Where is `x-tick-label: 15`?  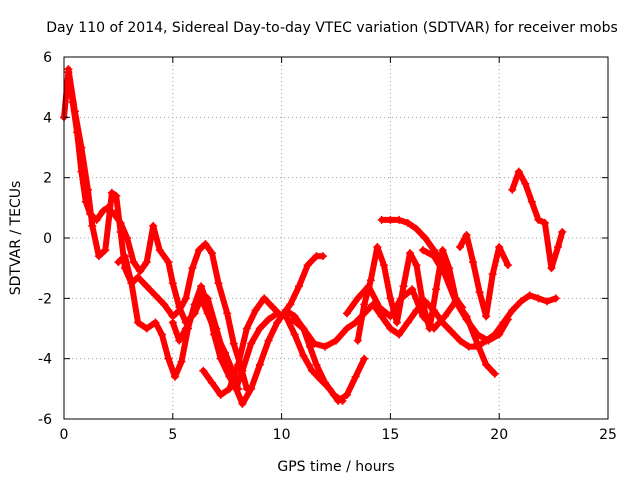
x-tick-label: 15 is located at coordinates (390, 435).